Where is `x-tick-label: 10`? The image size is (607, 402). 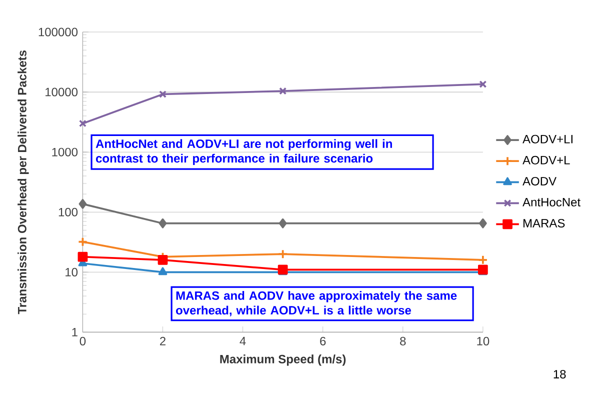 x-tick-label: 10 is located at coordinates (483, 341).